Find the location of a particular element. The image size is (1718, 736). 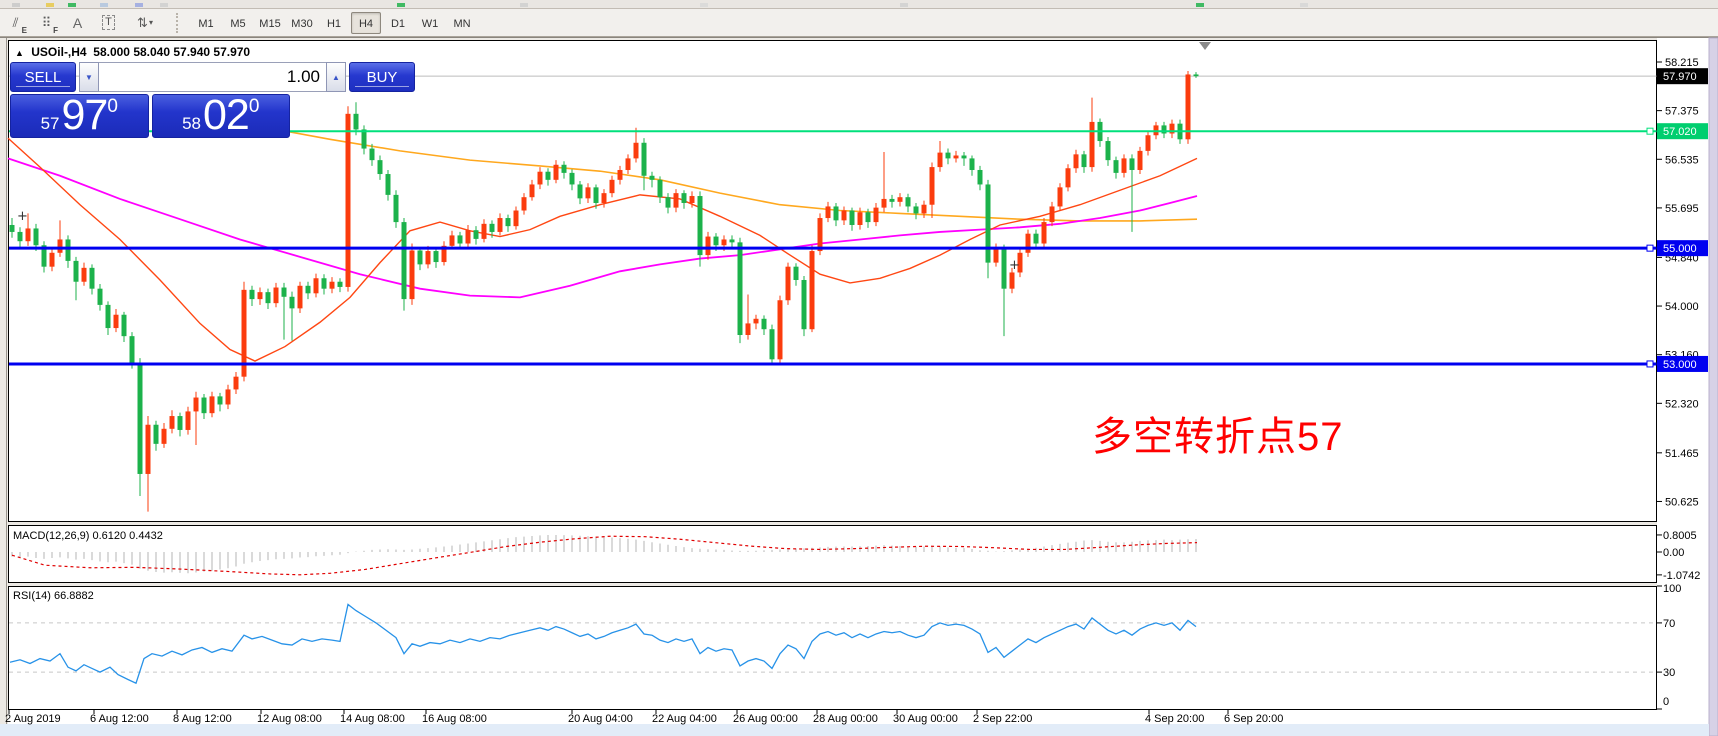

svg-text: 6 Sep 20:00 is located at coordinates (1253, 719).